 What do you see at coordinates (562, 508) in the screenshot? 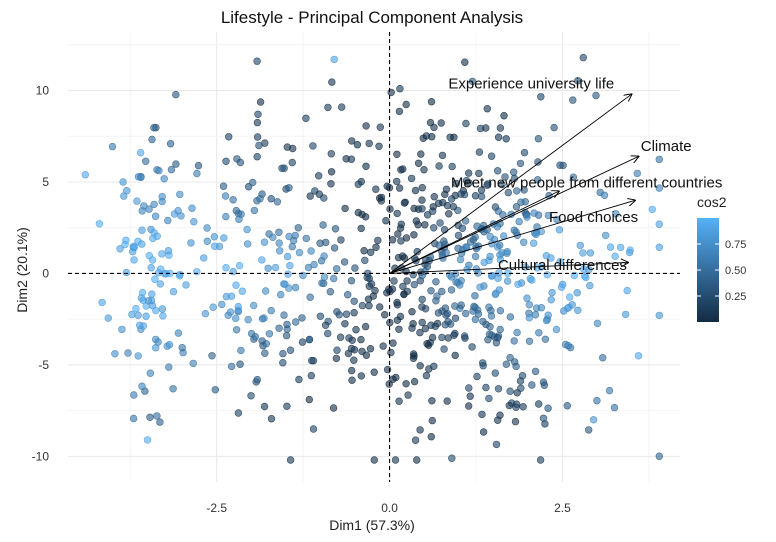
I see `x-tick-label: 2.5` at bounding box center [562, 508].